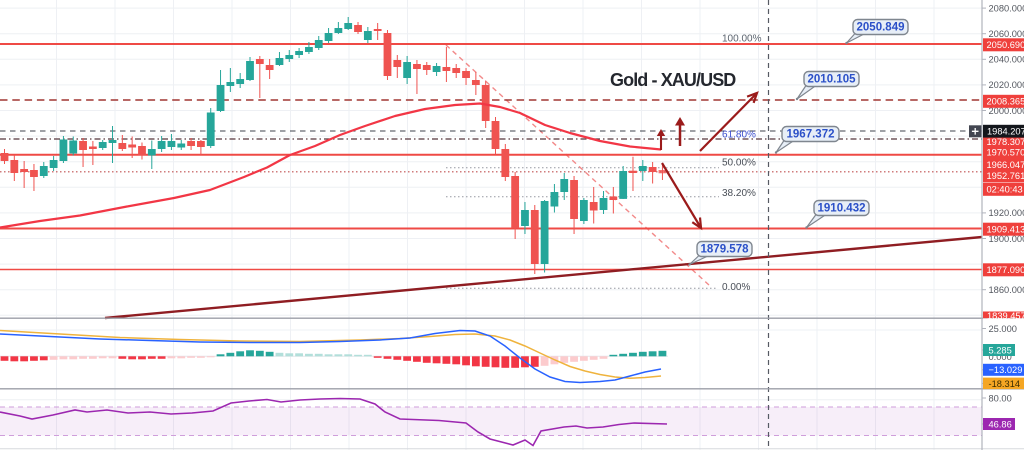 The image size is (1024, 450). Describe the element at coordinates (736, 287) in the screenshot. I see `svg-text: 0.00%` at that location.